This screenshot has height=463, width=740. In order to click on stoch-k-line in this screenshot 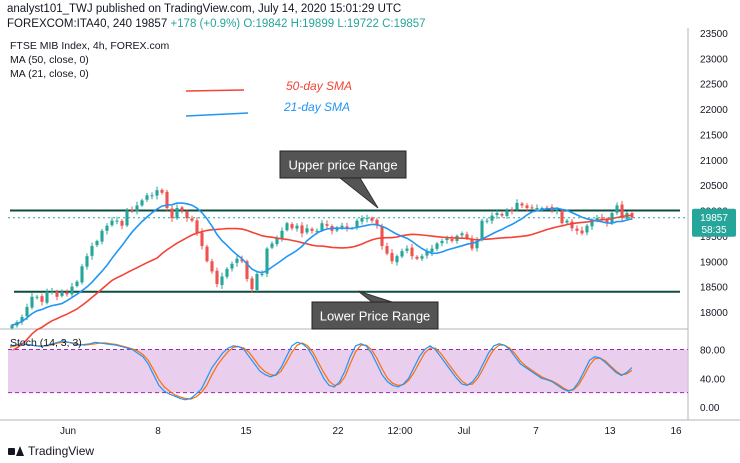, I will do `click(321, 370)`.